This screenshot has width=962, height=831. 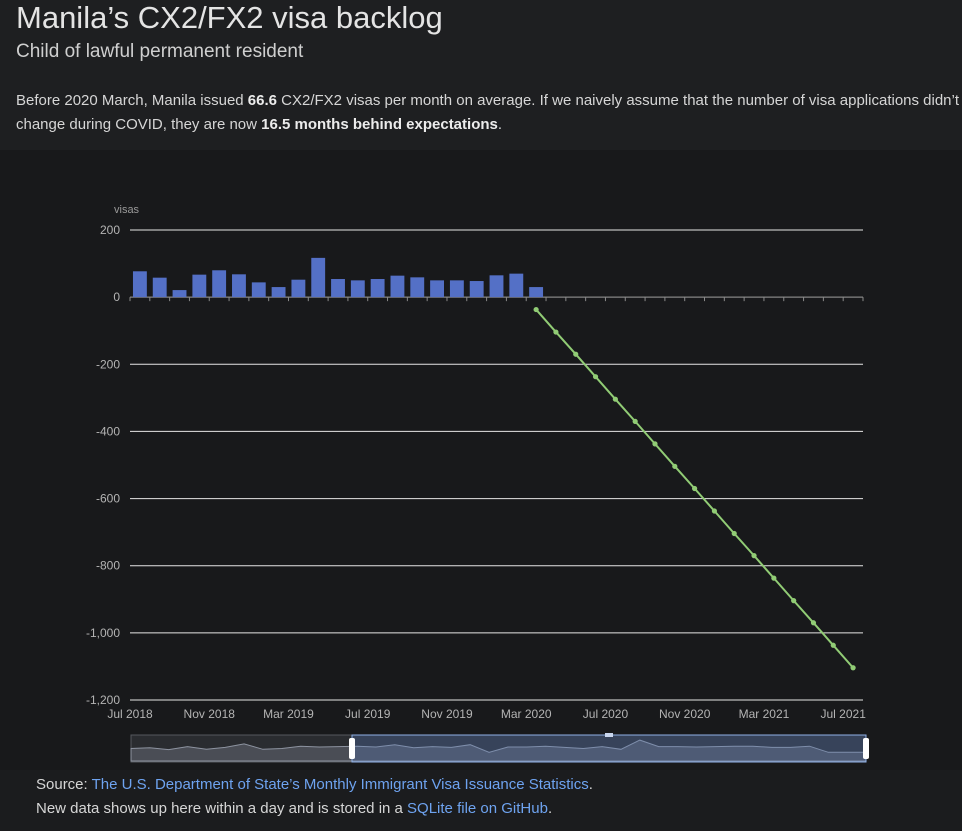 I want to click on summary-average: 66.6, so click(x=262, y=100).